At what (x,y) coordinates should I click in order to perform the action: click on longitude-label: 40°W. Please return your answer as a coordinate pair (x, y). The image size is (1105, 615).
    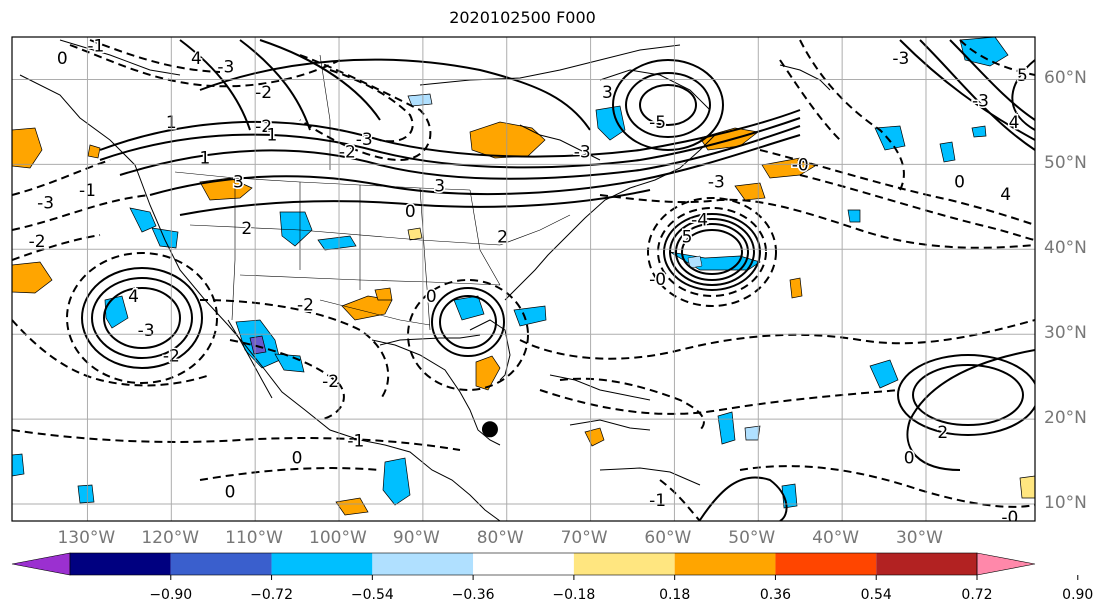
    Looking at the image, I should click on (836, 538).